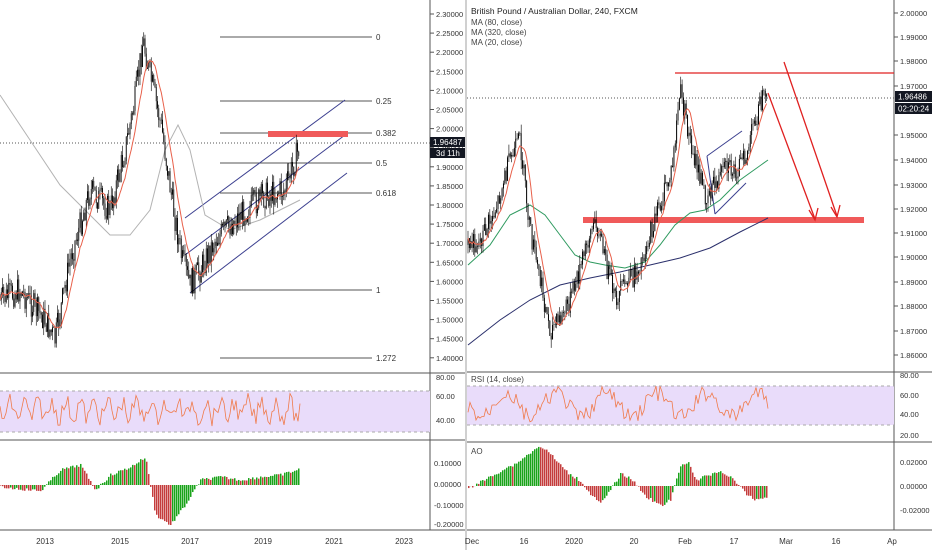 This screenshot has width=932, height=550. Describe the element at coordinates (308, 134) in the screenshot. I see `resistance-zone` at that location.